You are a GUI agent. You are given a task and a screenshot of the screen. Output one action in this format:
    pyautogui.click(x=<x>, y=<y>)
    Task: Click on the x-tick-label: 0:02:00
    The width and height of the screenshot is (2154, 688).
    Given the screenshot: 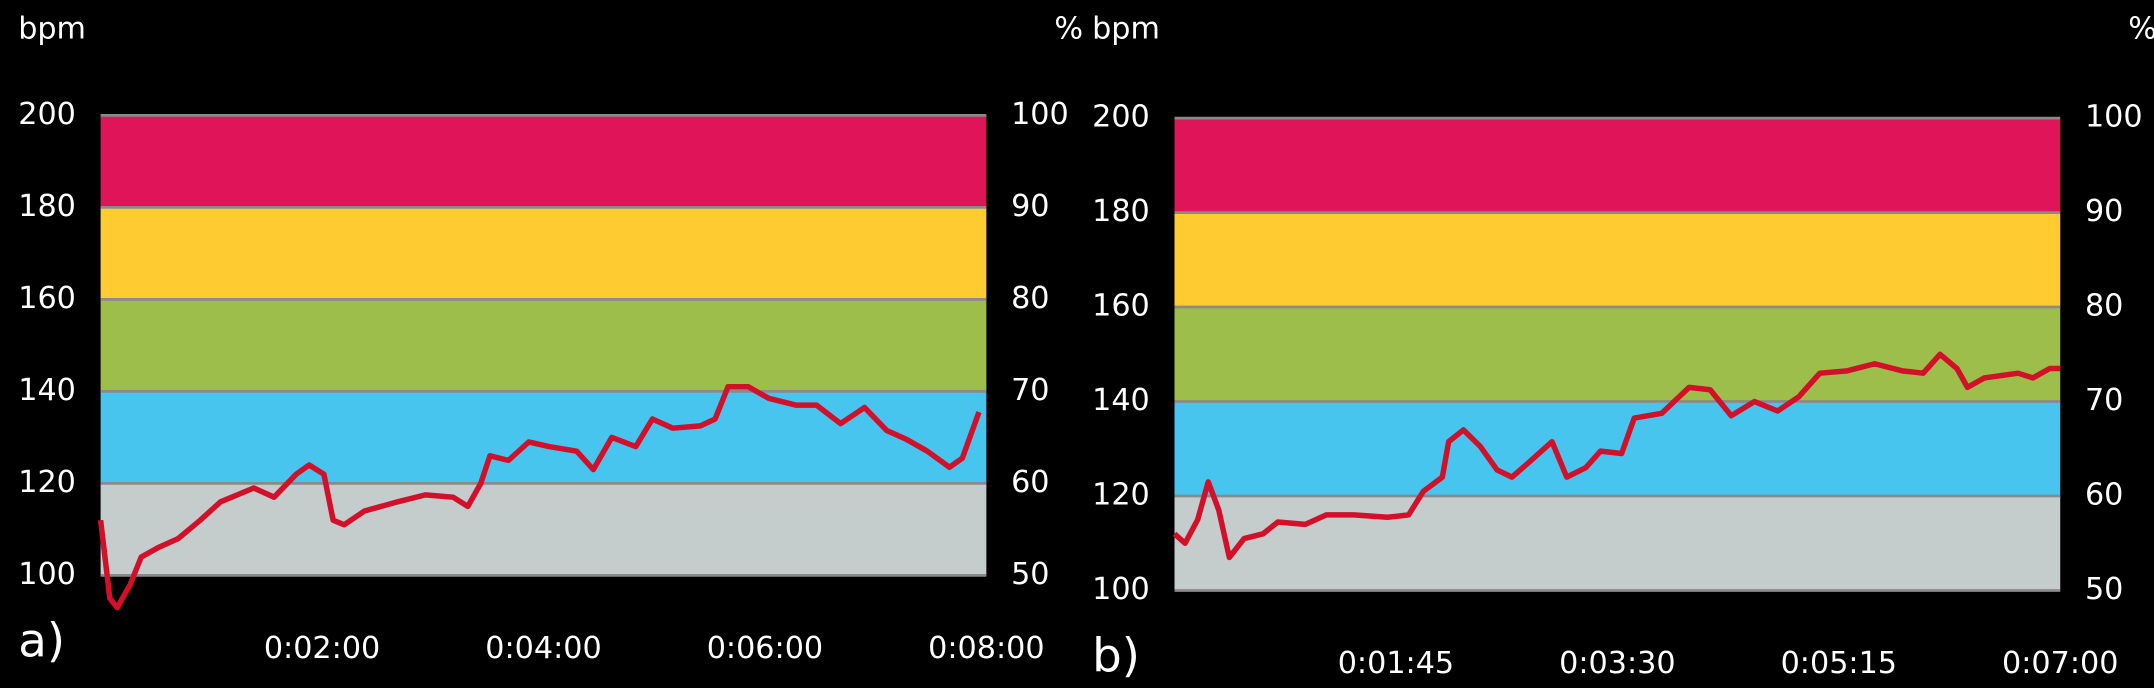 What is the action you would take?
    pyautogui.click(x=322, y=648)
    